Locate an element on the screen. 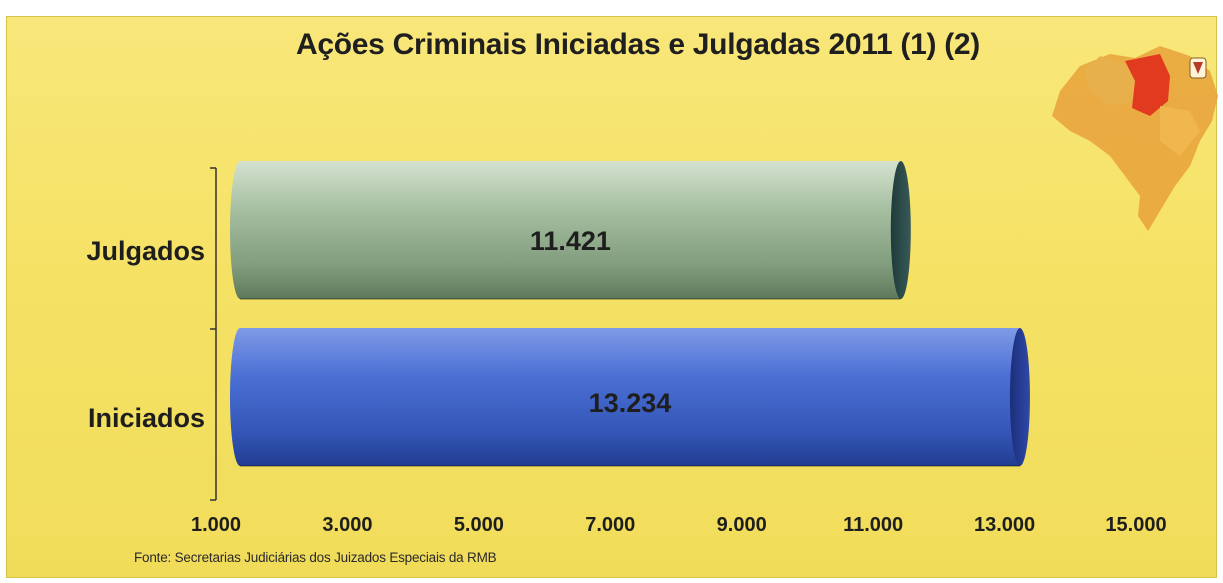 This screenshot has height=583, width=1223. x-tick-label: 15.000 is located at coordinates (1135, 525).